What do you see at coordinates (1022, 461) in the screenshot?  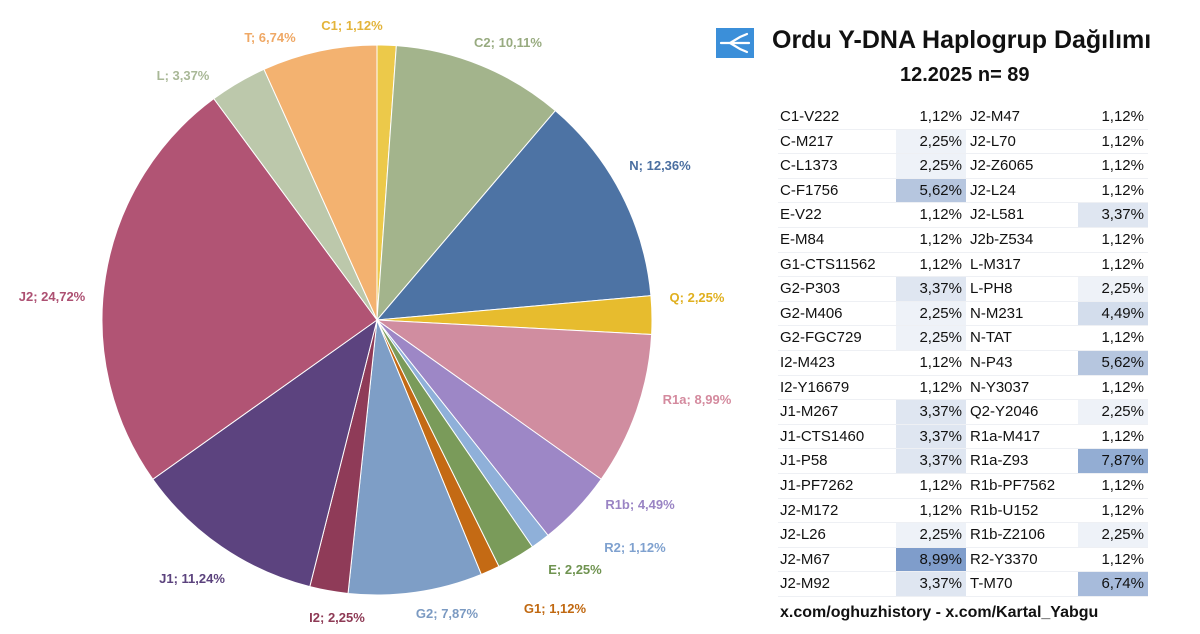 I see `haplogroup-name: R1a-Z93` at bounding box center [1022, 461].